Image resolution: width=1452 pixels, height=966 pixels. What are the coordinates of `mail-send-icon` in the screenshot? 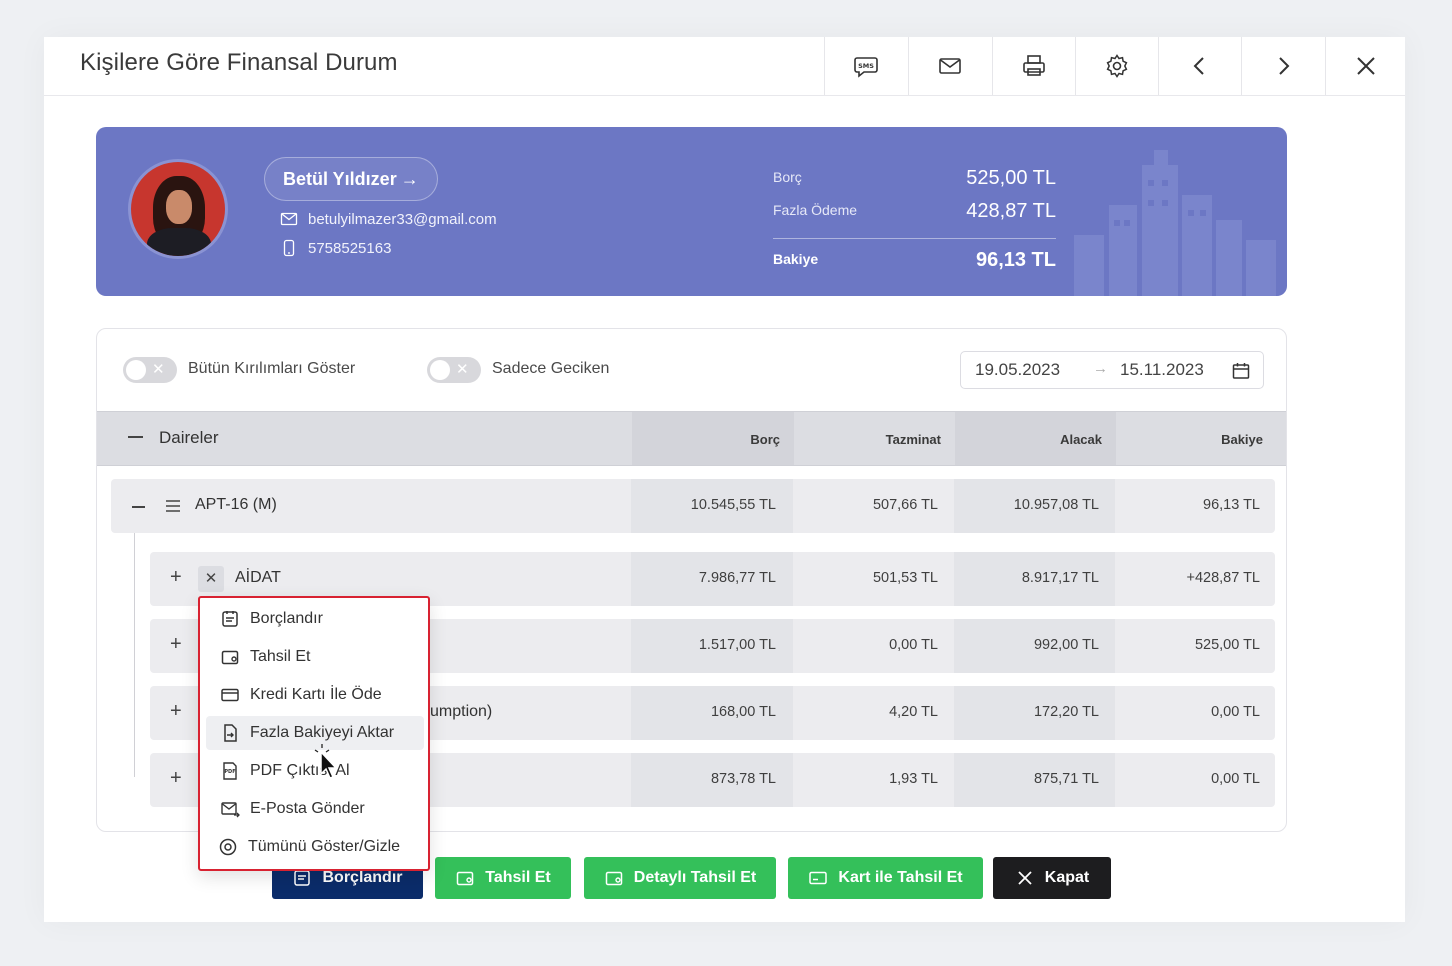 It's located at (230, 810).